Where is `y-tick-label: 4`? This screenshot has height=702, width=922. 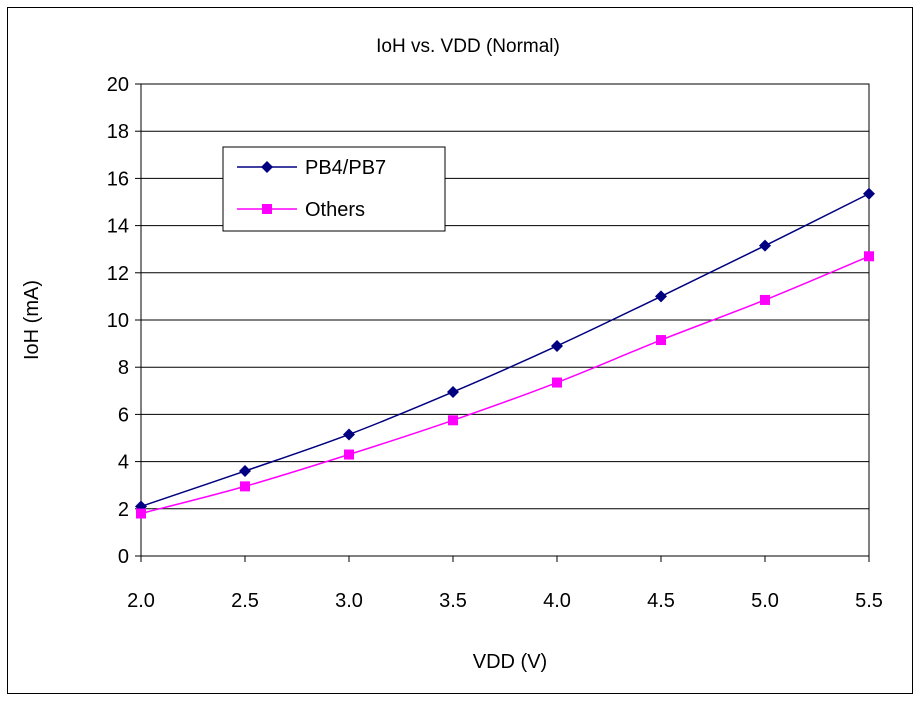 y-tick-label: 4 is located at coordinates (123, 463).